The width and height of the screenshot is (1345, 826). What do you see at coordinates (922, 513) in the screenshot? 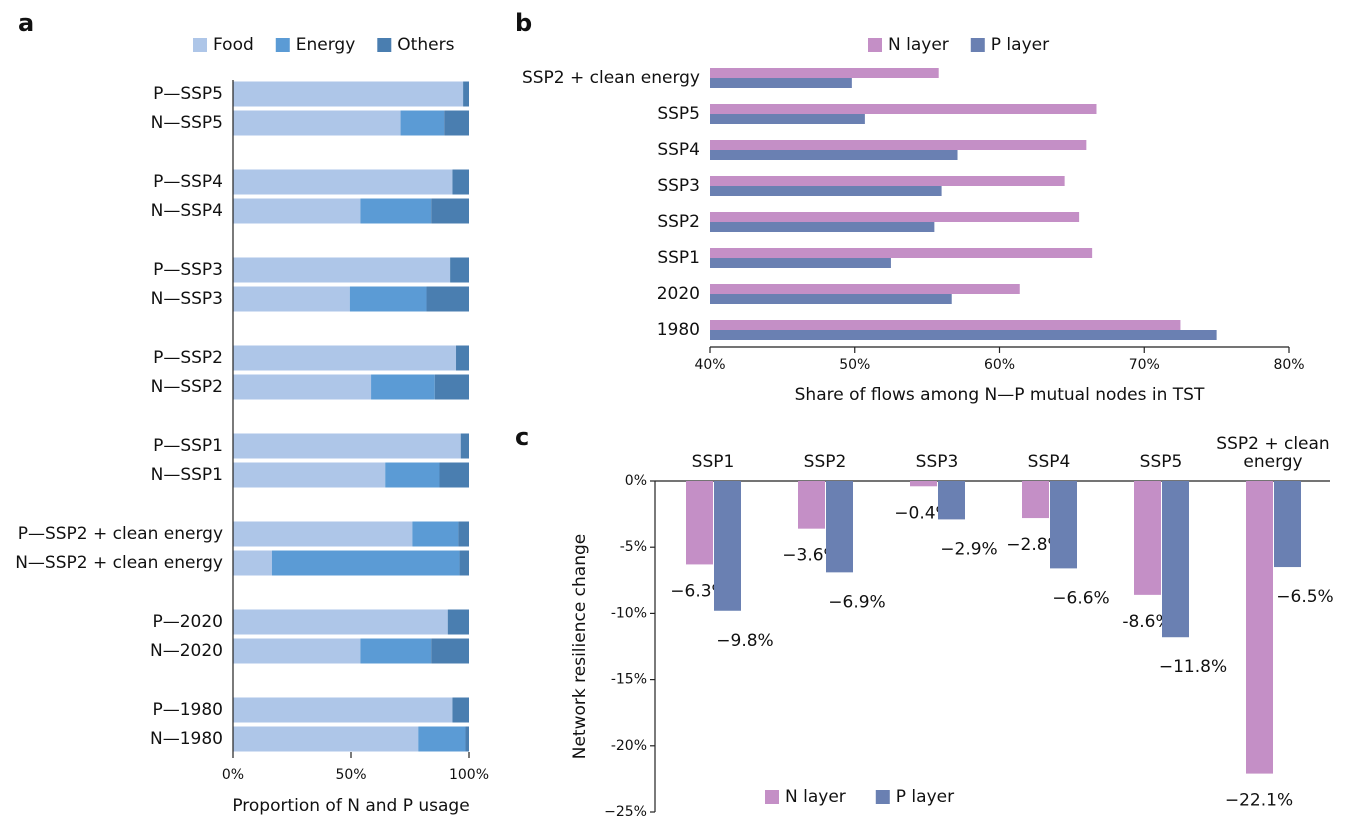
I see `value-label: −0.4%` at bounding box center [922, 513].